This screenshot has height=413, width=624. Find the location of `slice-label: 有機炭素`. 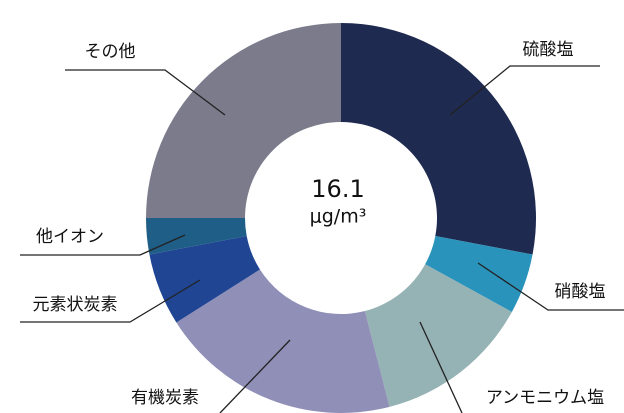

slice-label: 有機炭素 is located at coordinates (165, 398).